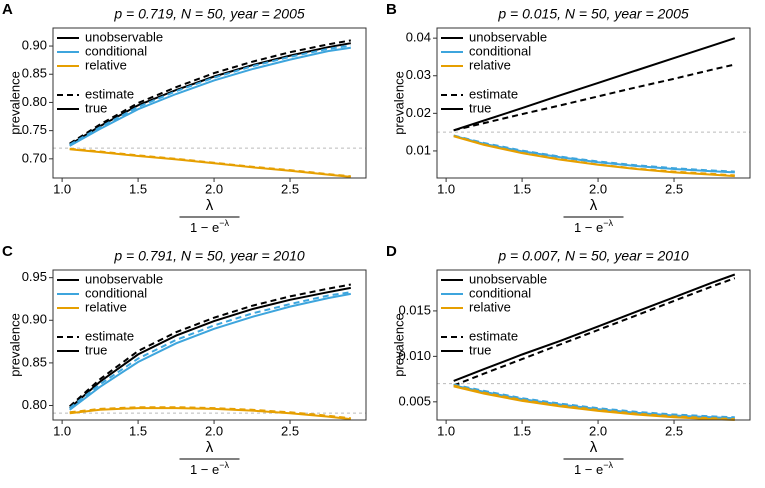  Describe the element at coordinates (34, 404) in the screenshot. I see `y-tick-label: 0.80` at that location.